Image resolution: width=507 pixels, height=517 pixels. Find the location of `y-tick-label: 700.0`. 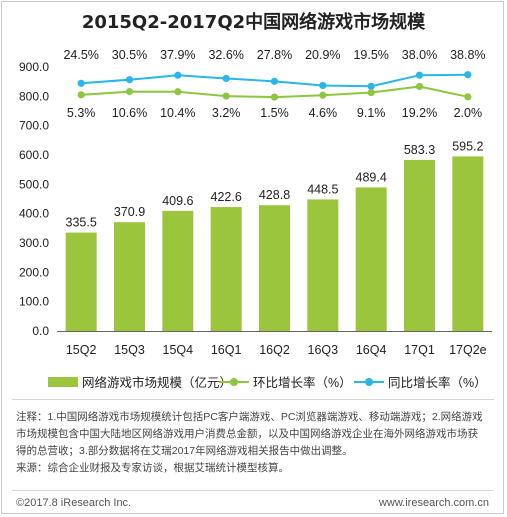

y-tick-label: 700.0 is located at coordinates (34, 126).